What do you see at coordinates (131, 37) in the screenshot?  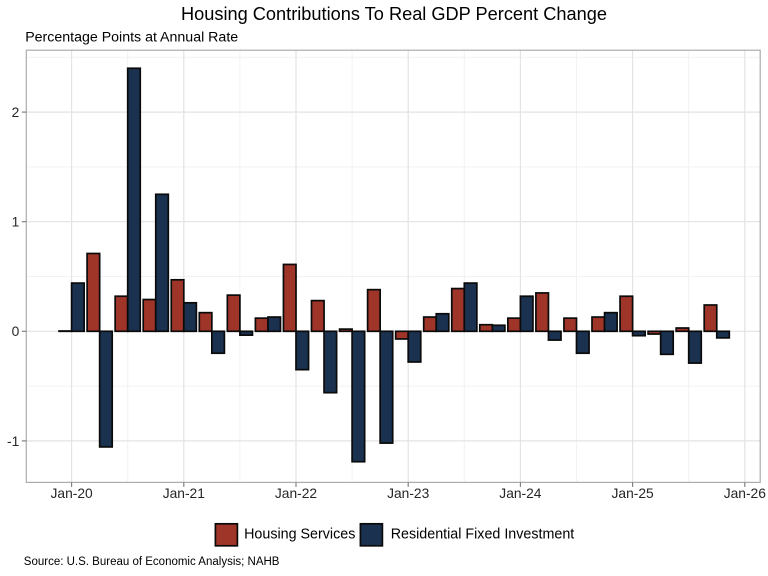 I see `svg-text:Percentage Points at Annual Ra: Percentage Points at Annual Rate` at bounding box center [131, 37].